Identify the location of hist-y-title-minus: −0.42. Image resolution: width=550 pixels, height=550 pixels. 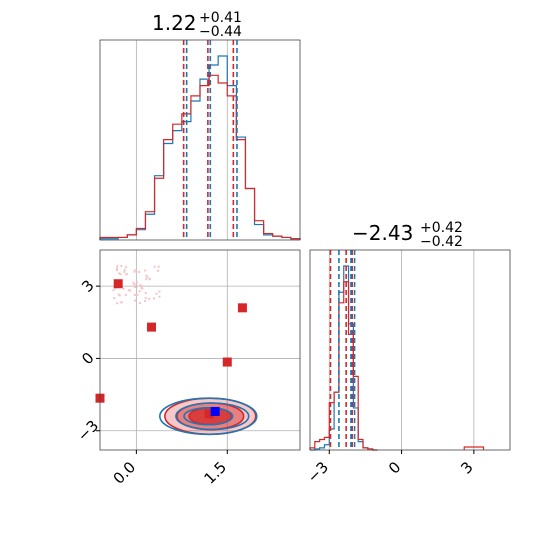
(441, 242).